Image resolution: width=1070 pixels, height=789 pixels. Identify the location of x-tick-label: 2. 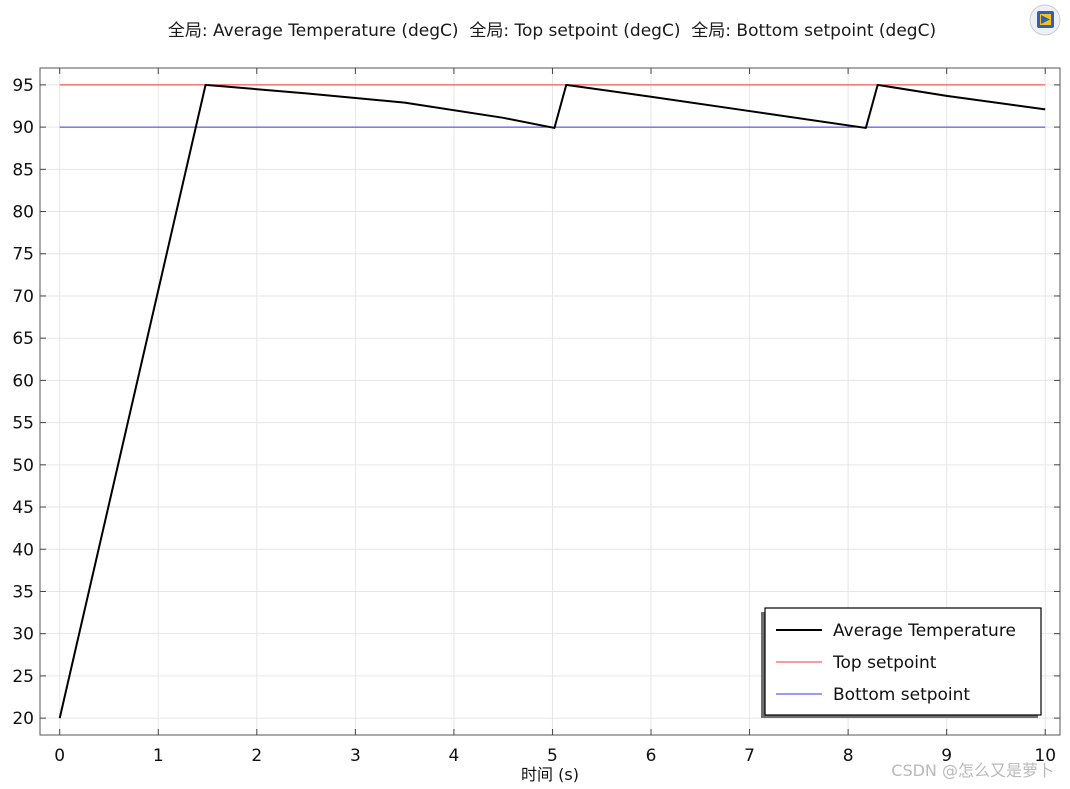
(256, 756).